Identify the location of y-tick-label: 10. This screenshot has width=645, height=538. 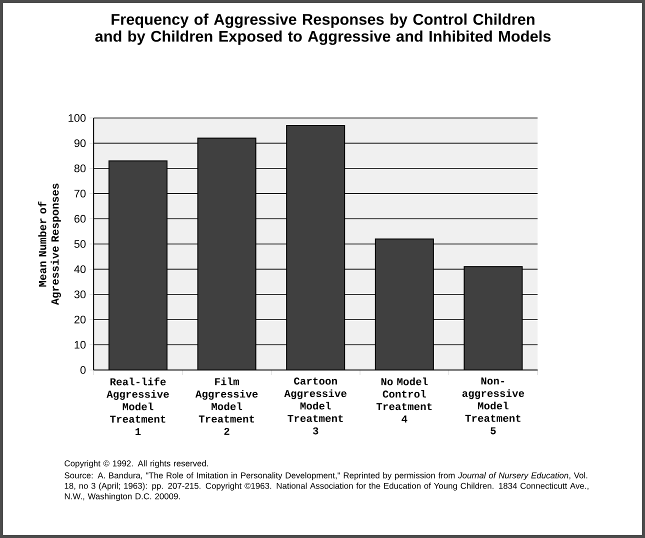
(80, 344).